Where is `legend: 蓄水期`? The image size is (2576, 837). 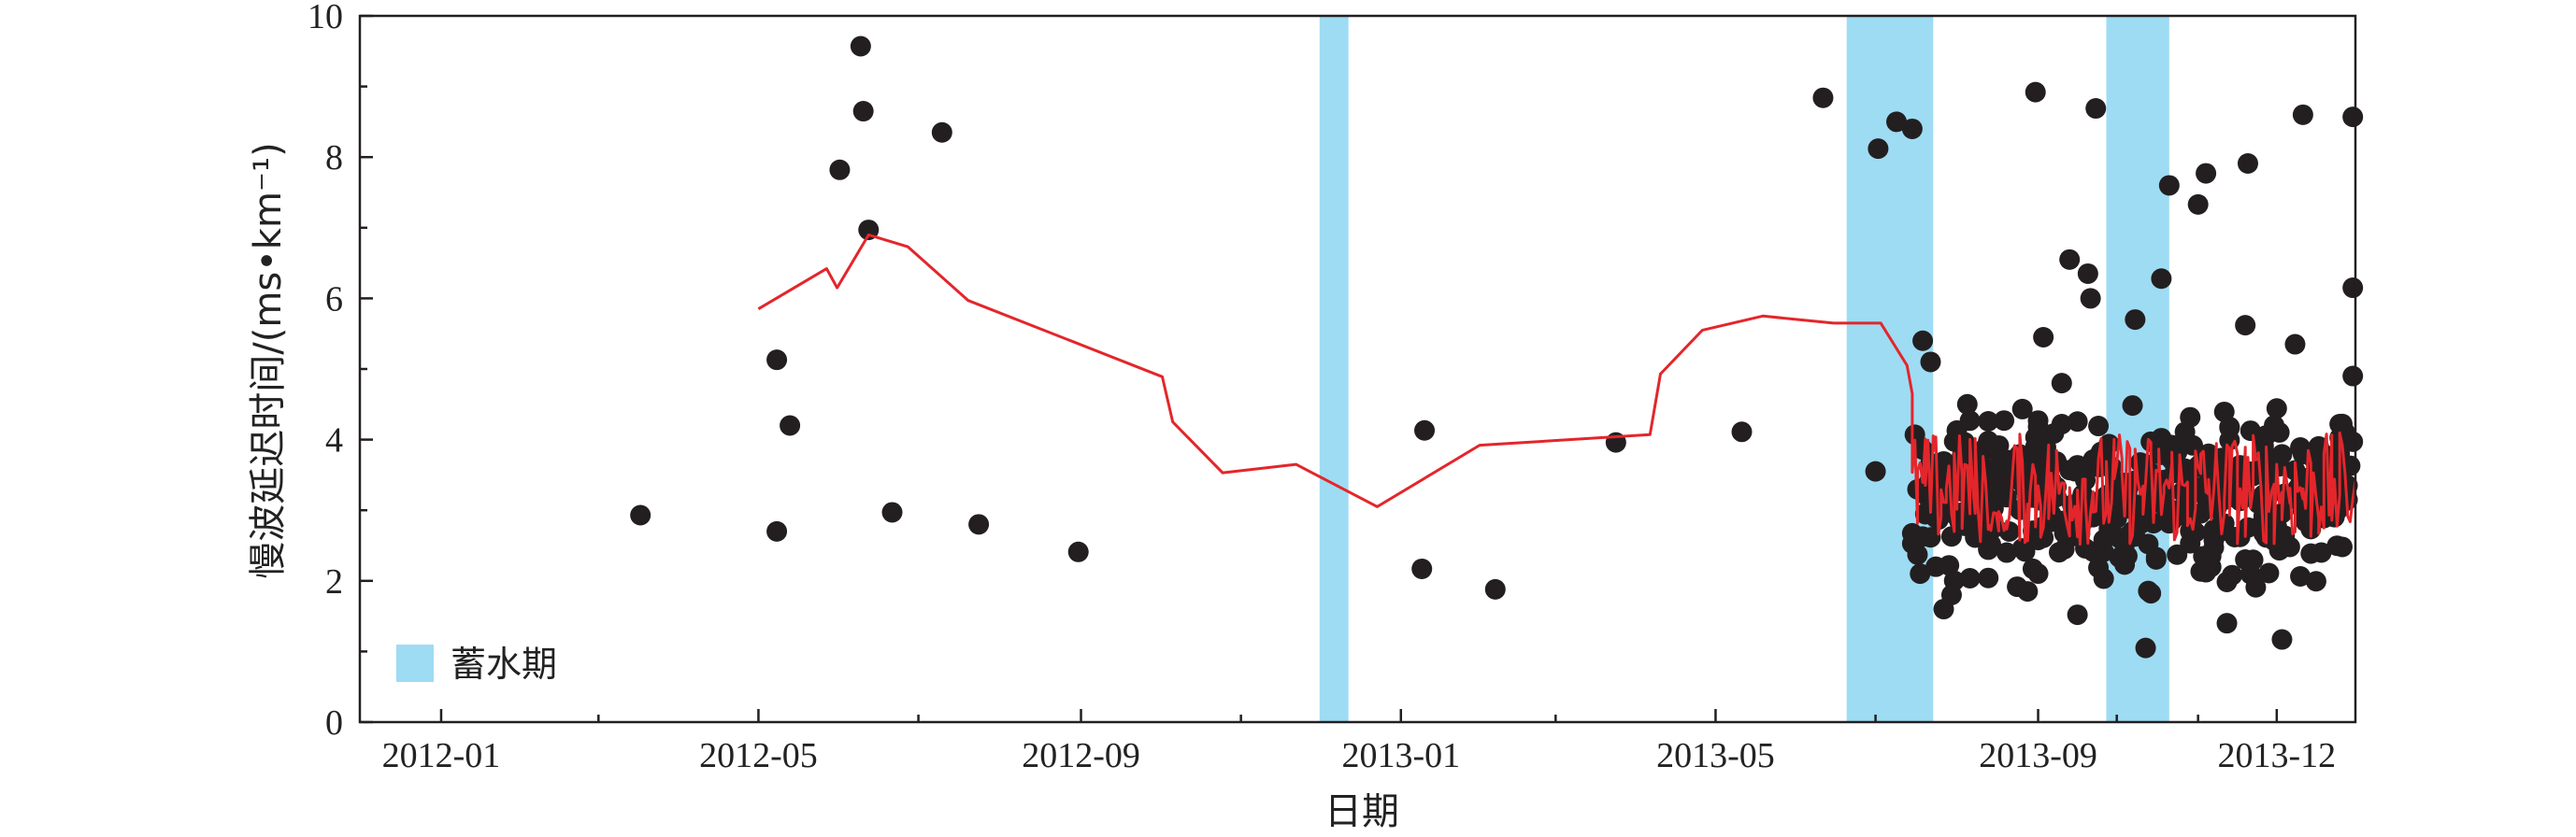 legend: 蓄水期 is located at coordinates (476, 664).